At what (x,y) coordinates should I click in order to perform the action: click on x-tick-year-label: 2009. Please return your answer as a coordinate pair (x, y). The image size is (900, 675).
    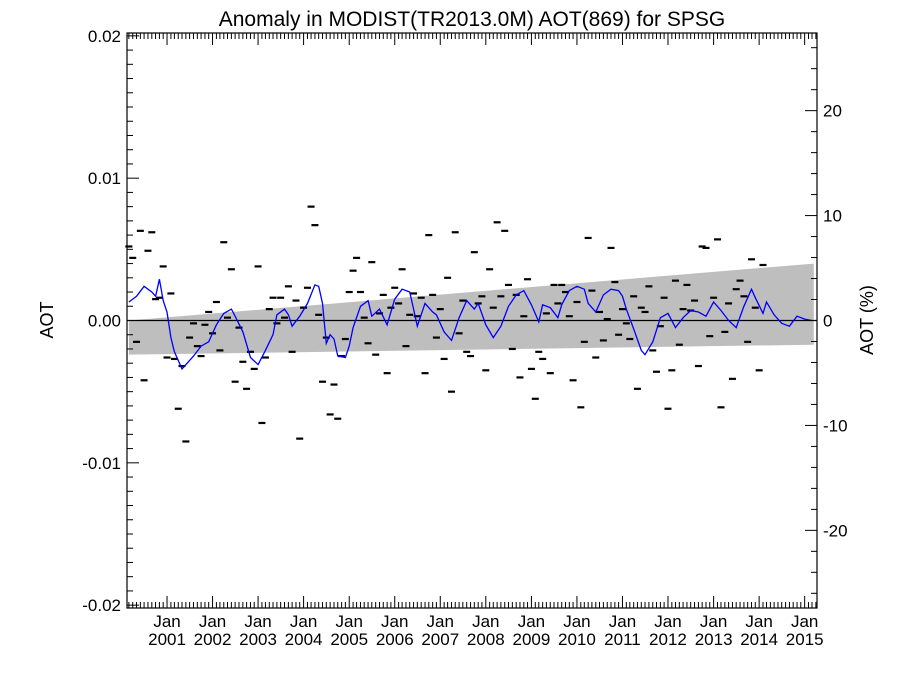
    Looking at the image, I should click on (532, 639).